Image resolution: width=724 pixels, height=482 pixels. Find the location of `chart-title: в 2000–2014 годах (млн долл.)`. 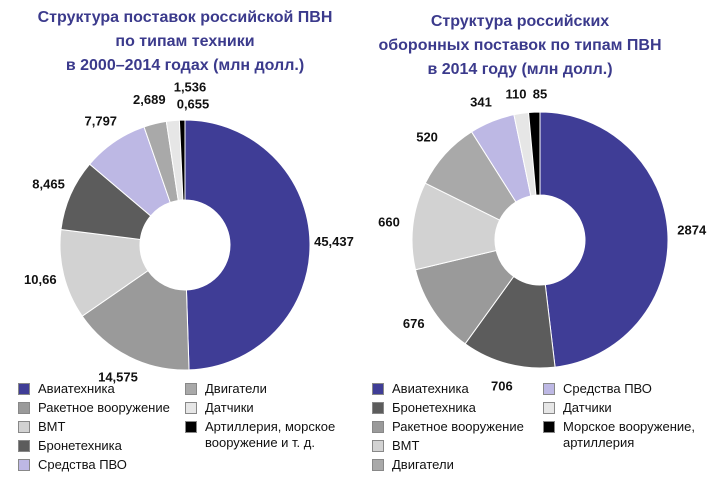

chart-title: в 2000–2014 годах (млн долл.) is located at coordinates (185, 65).